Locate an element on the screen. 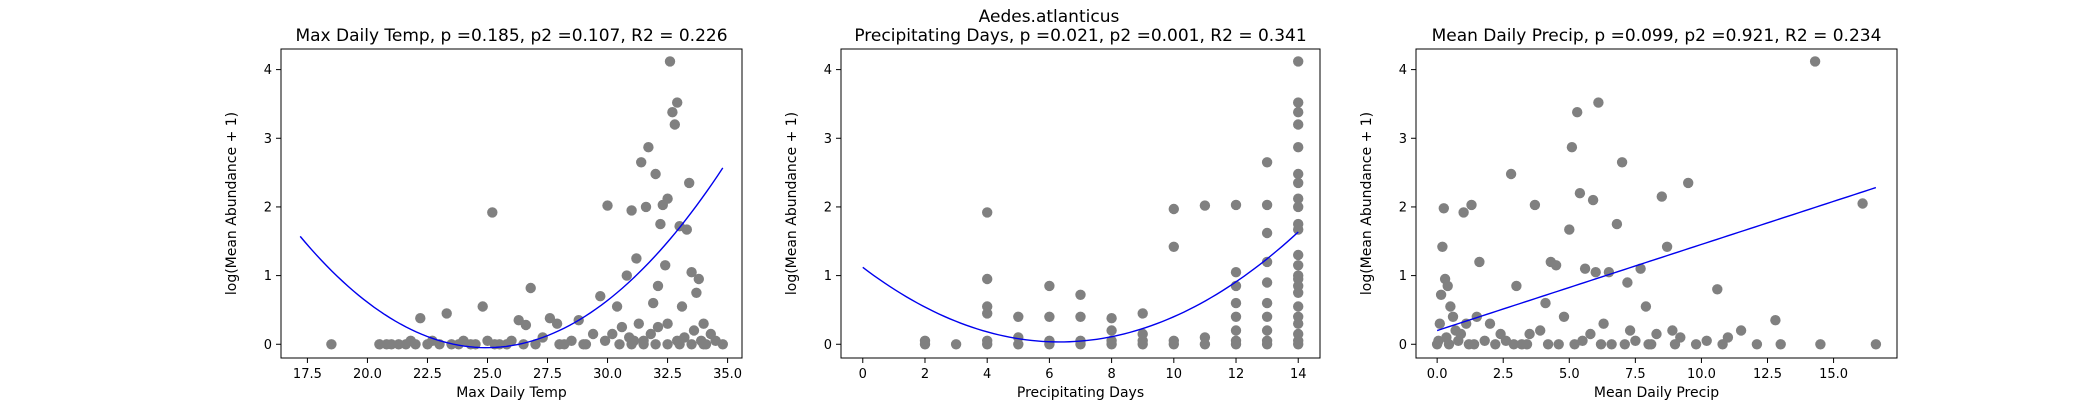  y-tick-label: 1 is located at coordinates (268, 276).